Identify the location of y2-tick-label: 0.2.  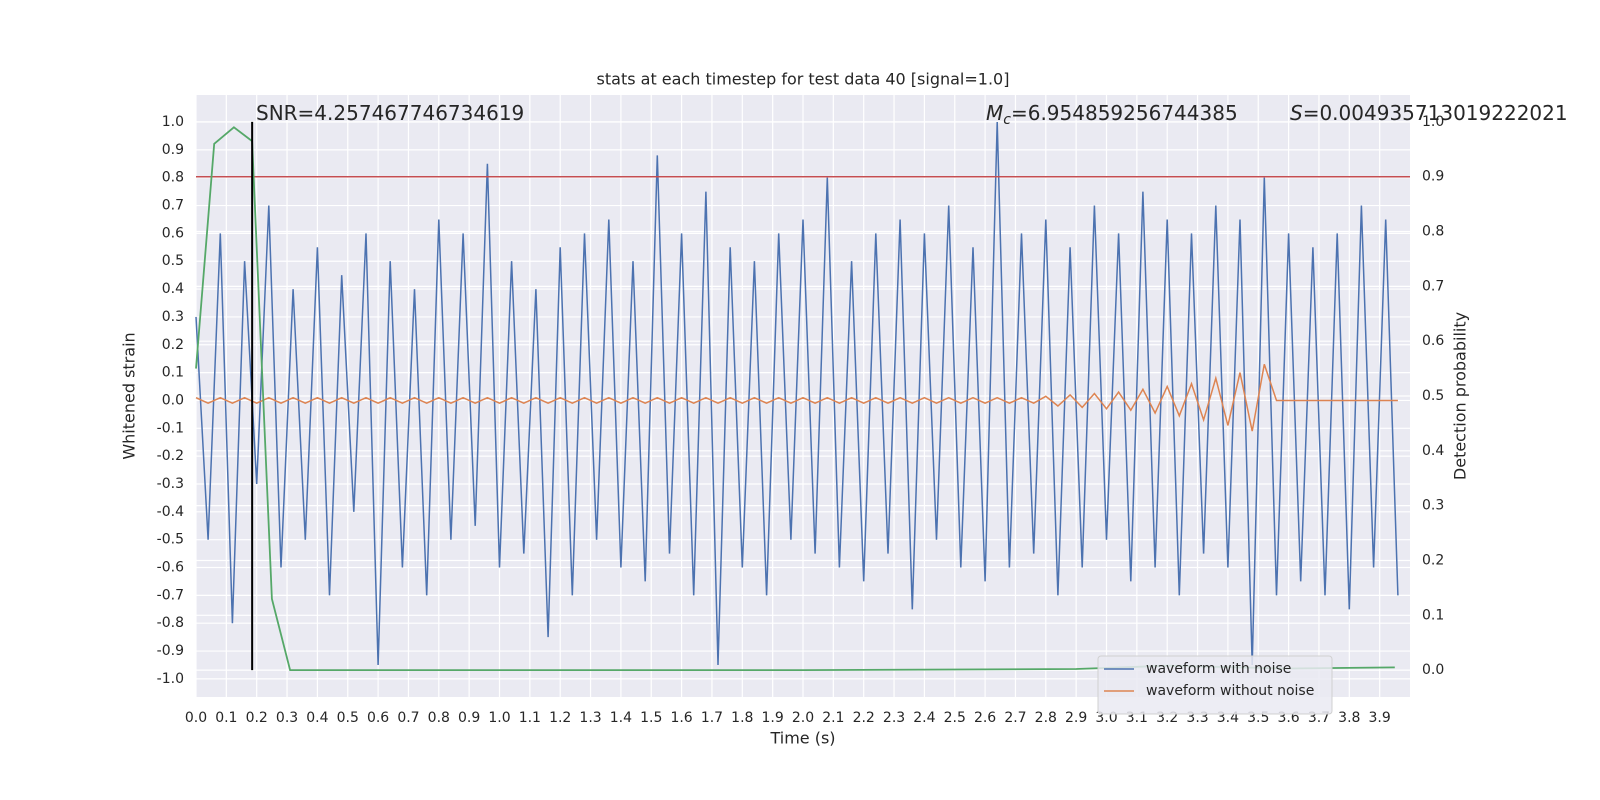
(1433, 560).